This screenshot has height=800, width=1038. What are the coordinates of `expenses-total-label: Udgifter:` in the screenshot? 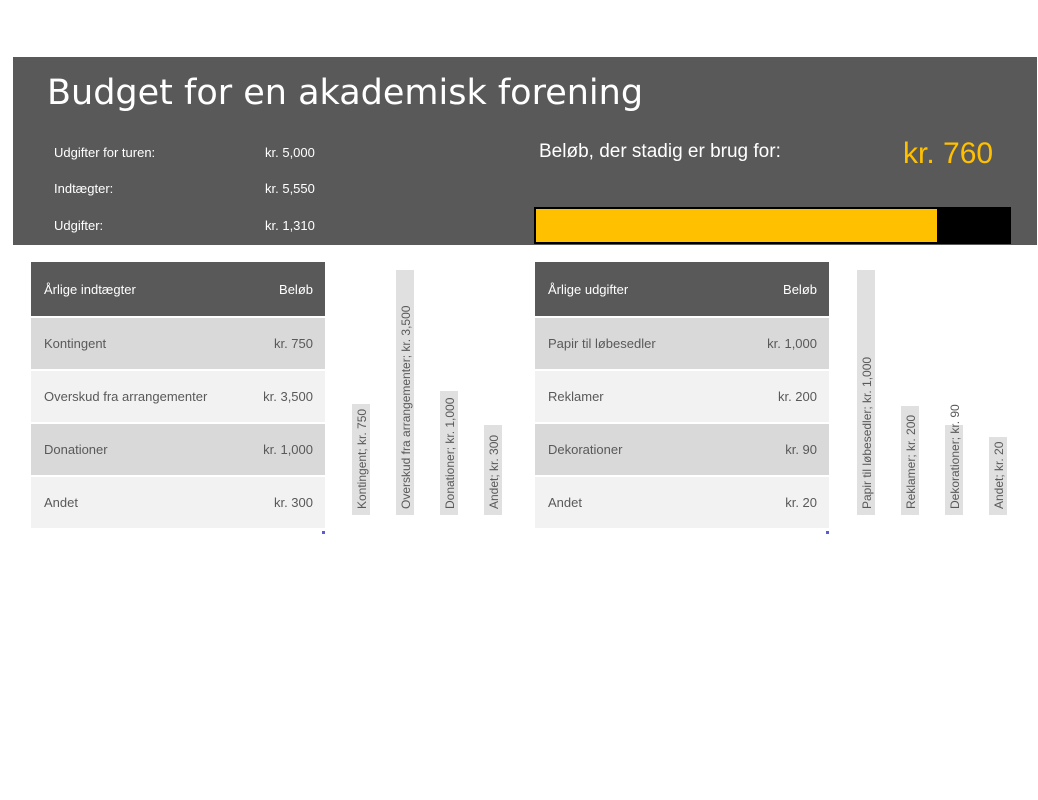 It's located at (79, 225).